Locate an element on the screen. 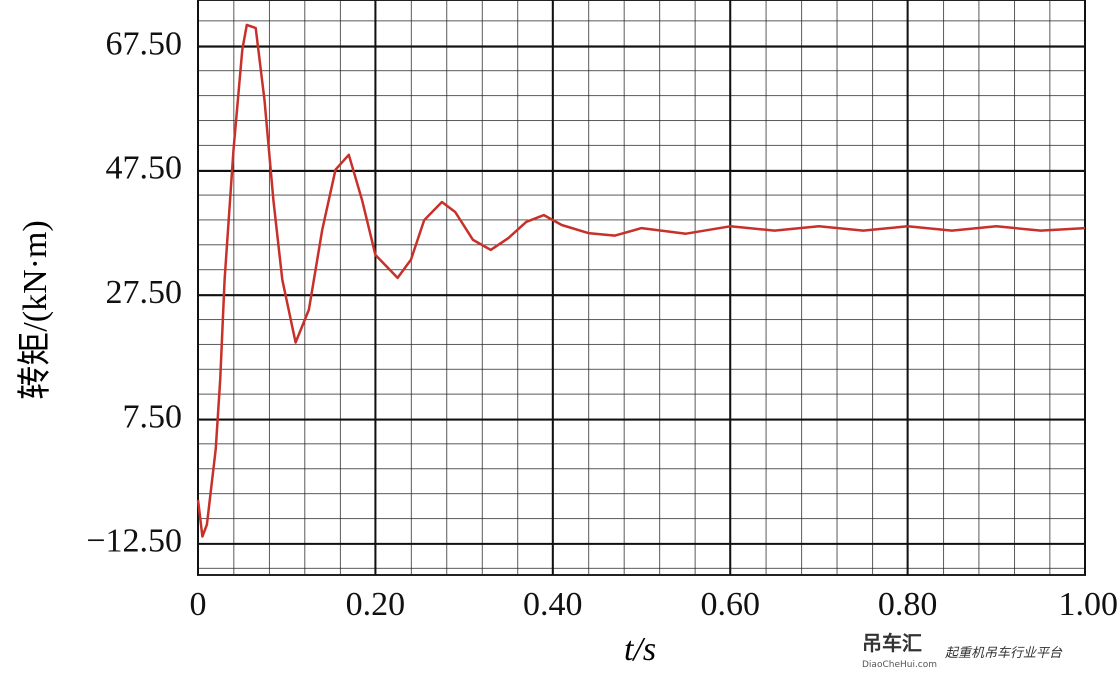 The image size is (1120, 675). x-tick-label: 0.80 is located at coordinates (908, 604).